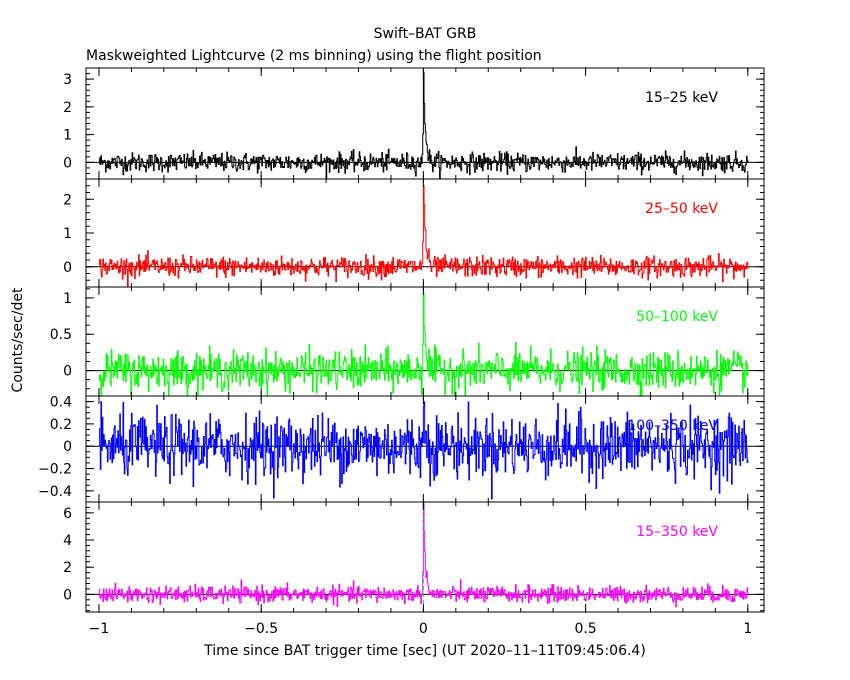 This screenshot has height=680, width=850. I want to click on y-tick-label: 0.2, so click(61, 425).